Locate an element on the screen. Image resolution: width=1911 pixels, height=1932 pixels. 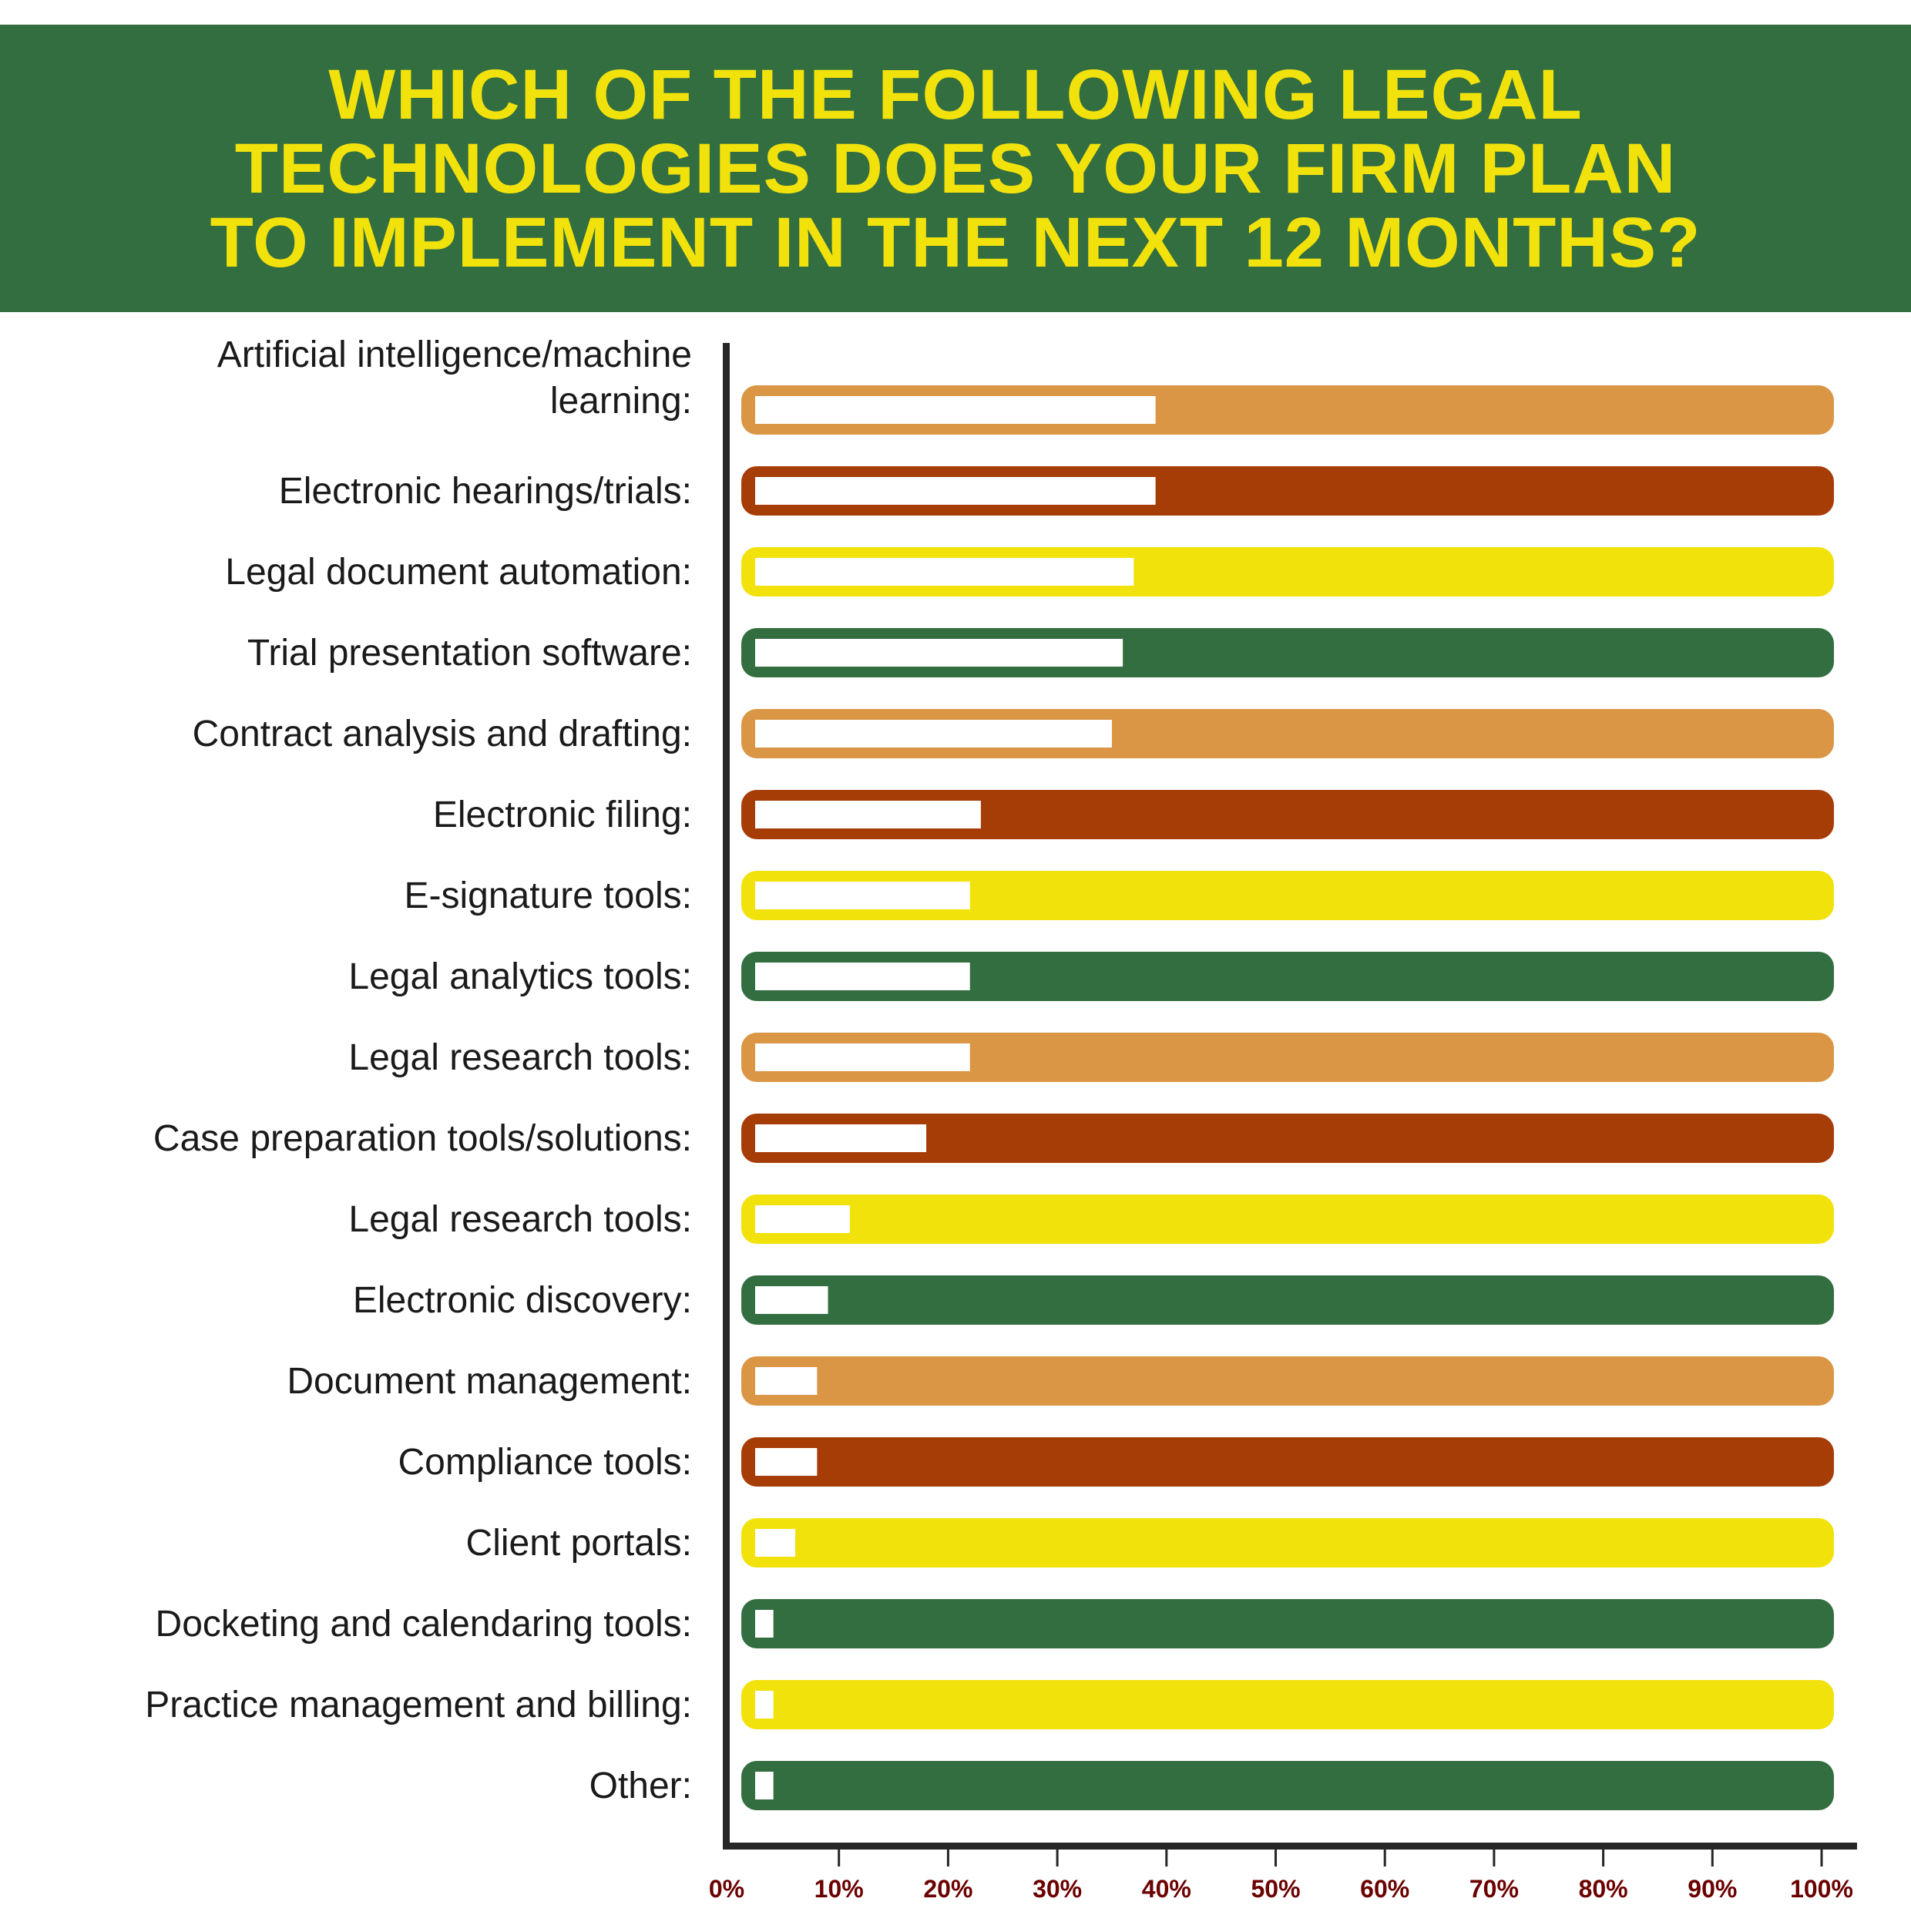
category-label: Compliance tools: is located at coordinates (545, 1462).